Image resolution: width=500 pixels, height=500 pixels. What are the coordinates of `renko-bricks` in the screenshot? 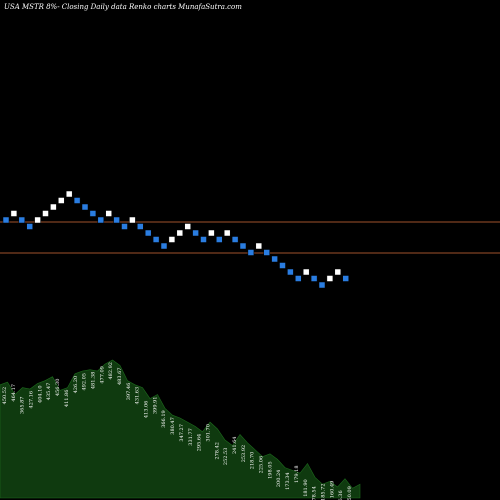 It's located at (175, 239).